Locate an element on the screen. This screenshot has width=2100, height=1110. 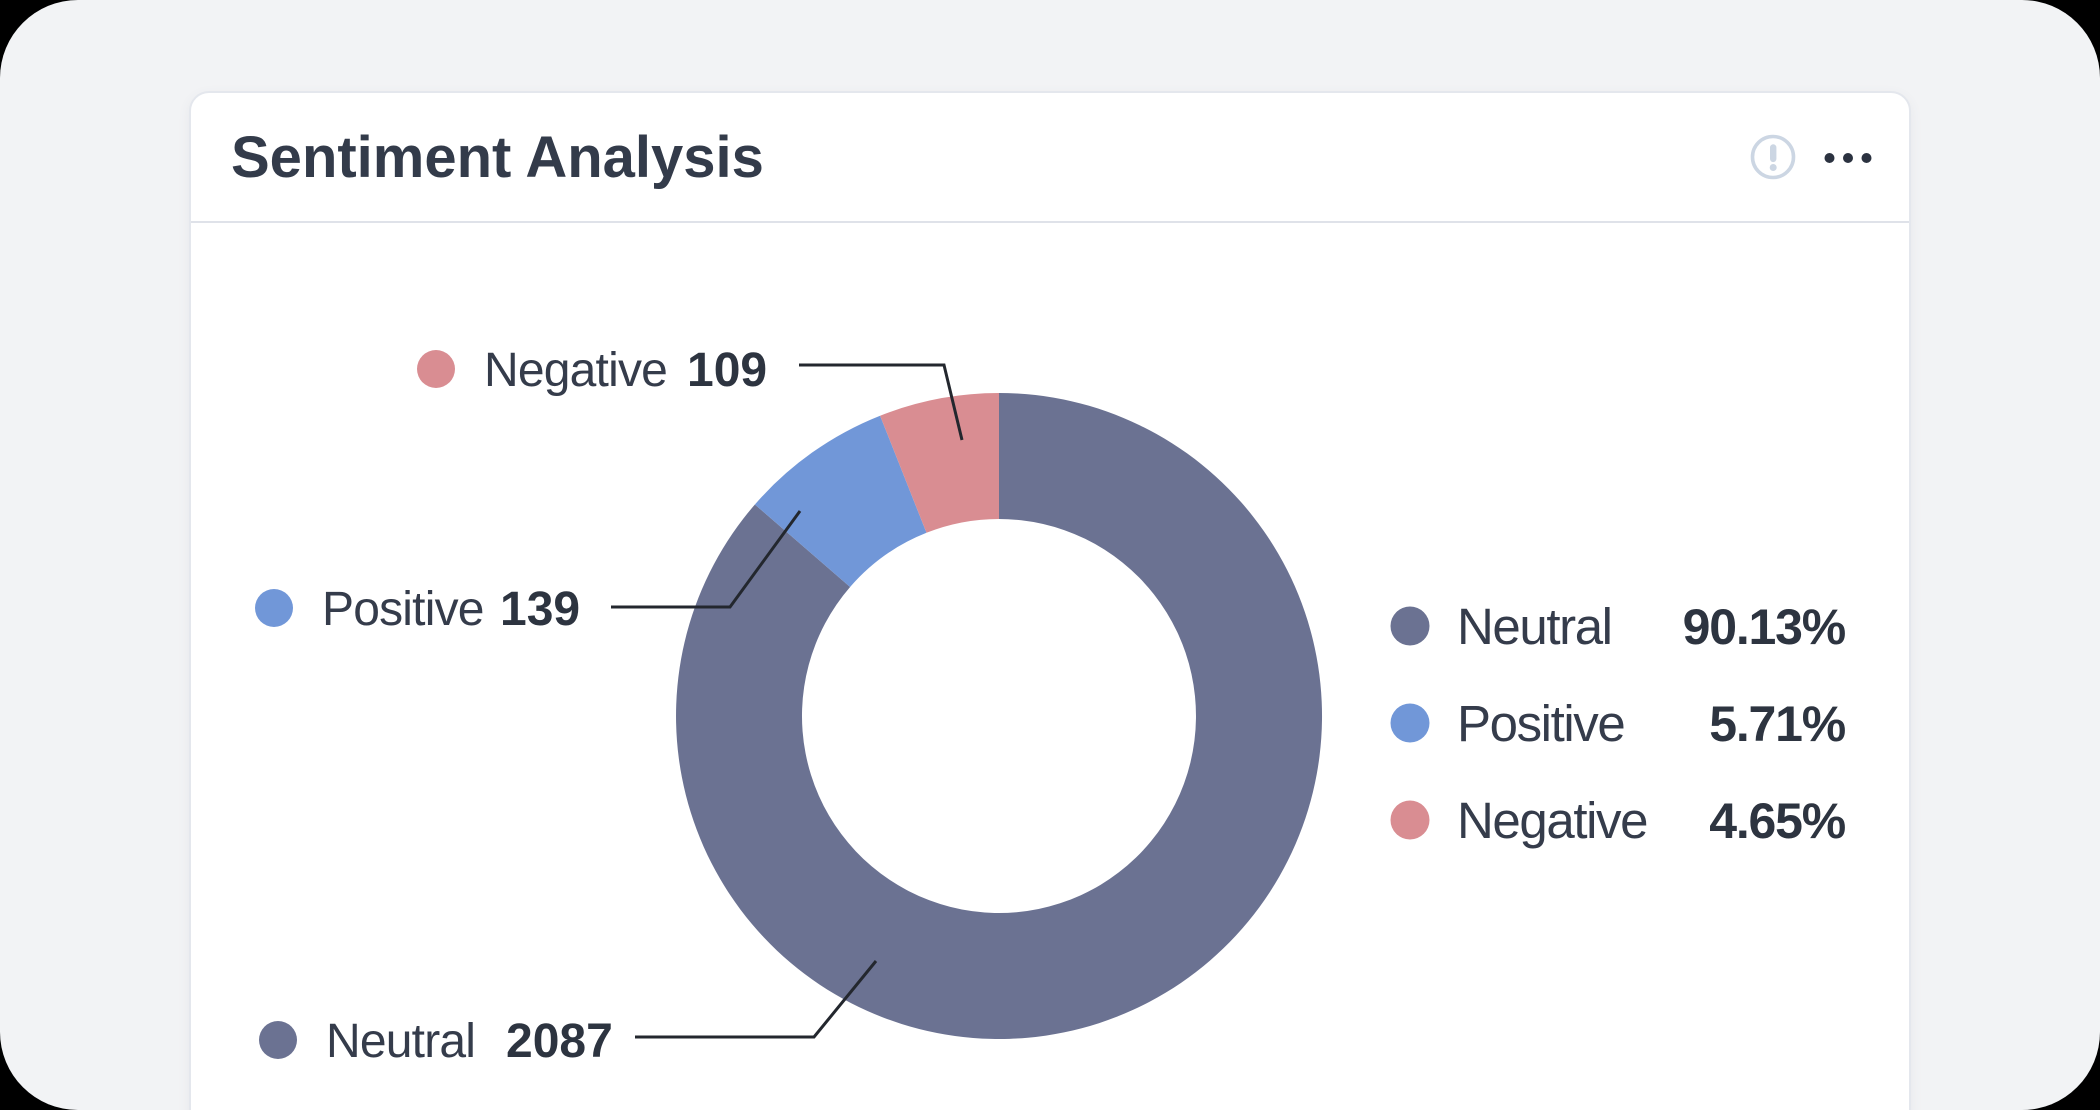
svg-text: 90.13% is located at coordinates (1764, 627).